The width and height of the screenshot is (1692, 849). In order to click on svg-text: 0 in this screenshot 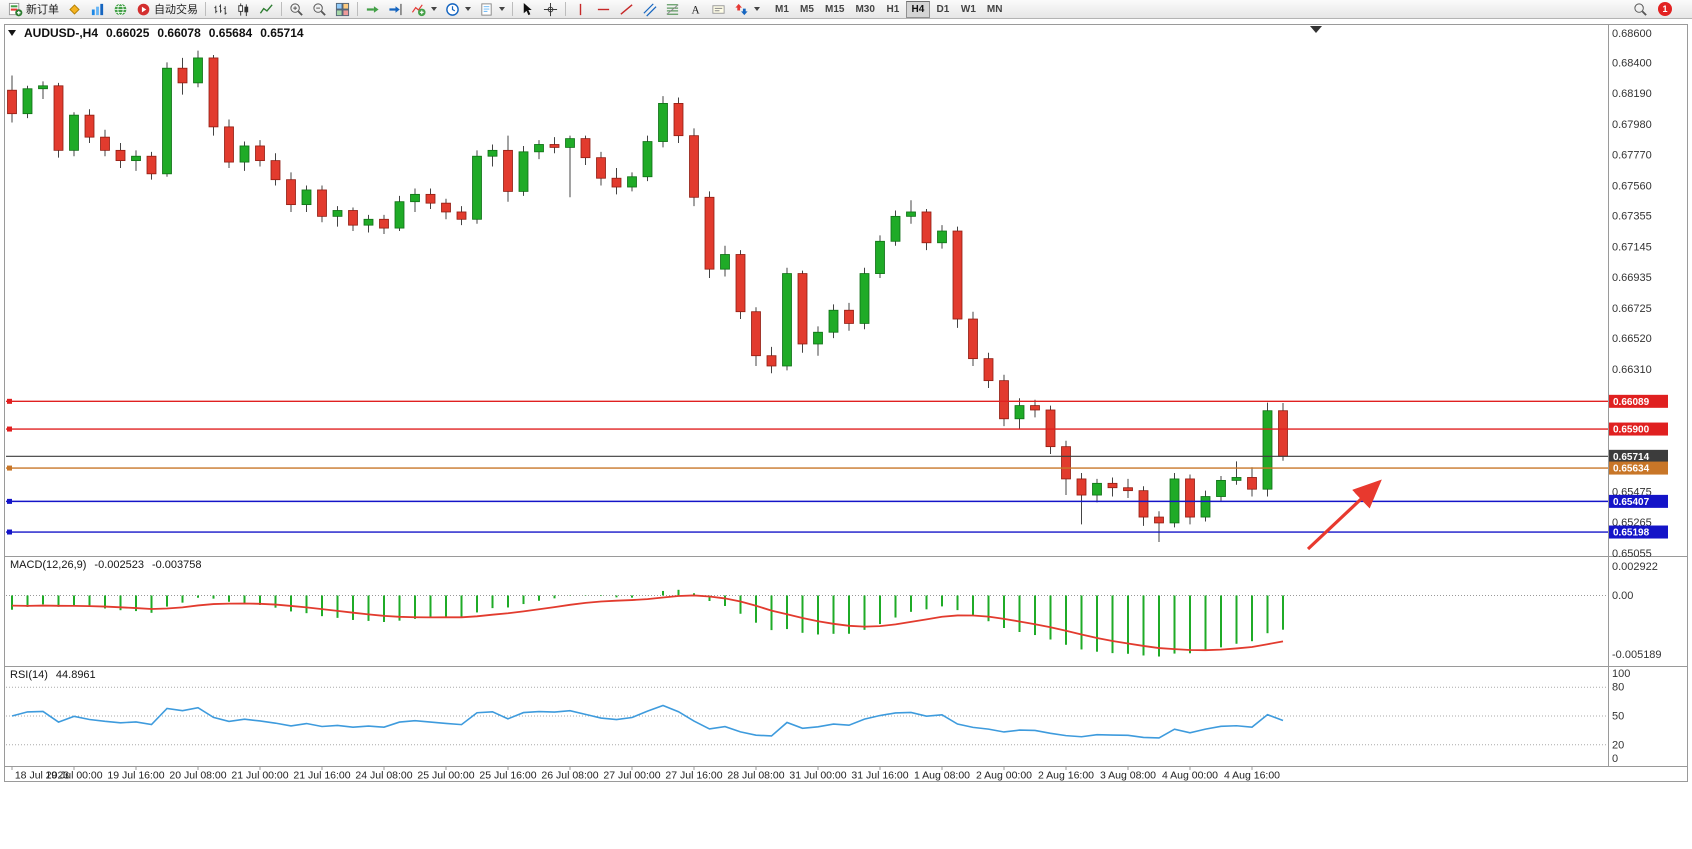, I will do `click(1615, 759)`.